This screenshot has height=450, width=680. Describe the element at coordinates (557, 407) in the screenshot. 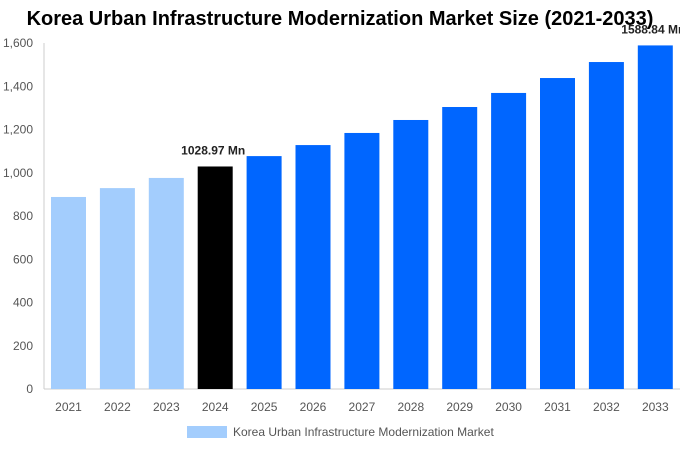

I see `x-tick-label: 2031` at that location.